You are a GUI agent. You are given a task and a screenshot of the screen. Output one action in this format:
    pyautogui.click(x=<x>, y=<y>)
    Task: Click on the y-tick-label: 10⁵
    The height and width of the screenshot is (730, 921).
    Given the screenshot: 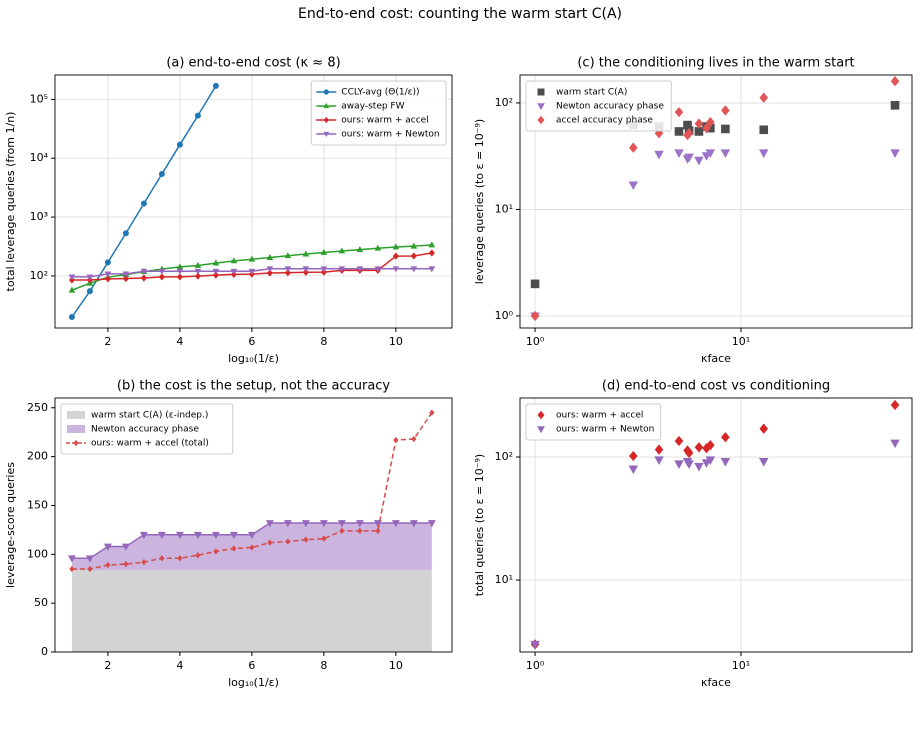 What is the action you would take?
    pyautogui.click(x=39, y=98)
    